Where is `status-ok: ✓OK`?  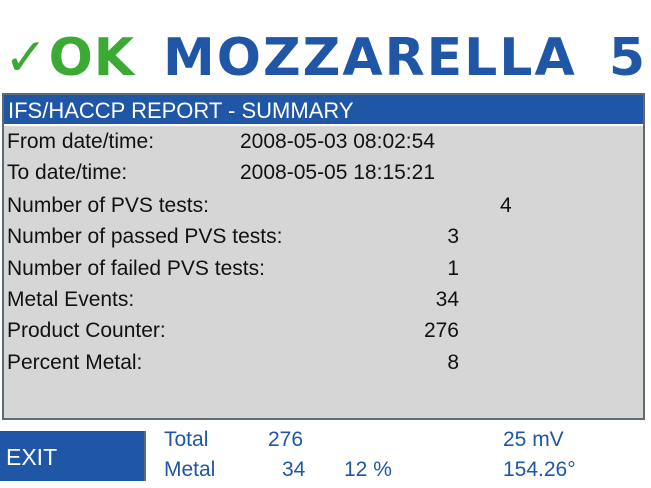 status-ok: ✓OK is located at coordinates (69, 58).